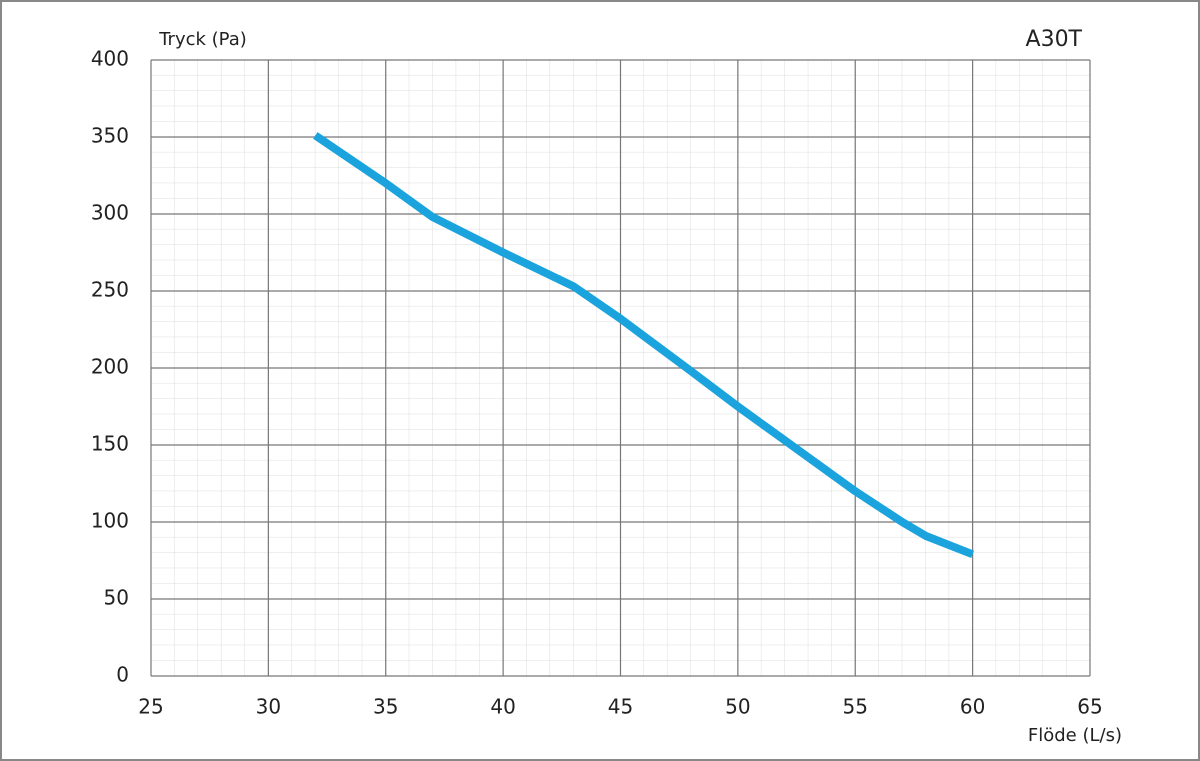 Image resolution: width=1200 pixels, height=761 pixels. What do you see at coordinates (855, 707) in the screenshot?
I see `x-tick-label: 55` at bounding box center [855, 707].